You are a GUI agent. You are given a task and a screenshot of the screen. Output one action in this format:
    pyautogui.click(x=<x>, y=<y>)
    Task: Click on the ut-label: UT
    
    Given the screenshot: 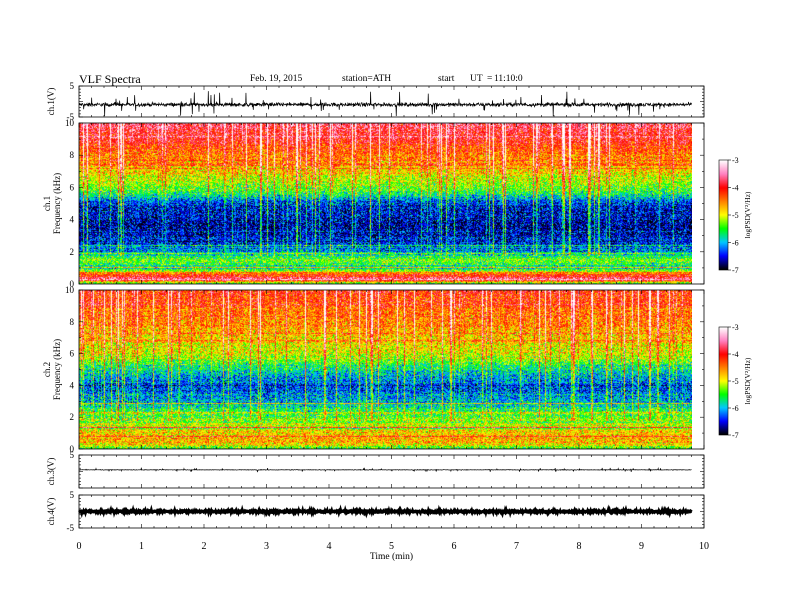 What is the action you would take?
    pyautogui.click(x=476, y=79)
    